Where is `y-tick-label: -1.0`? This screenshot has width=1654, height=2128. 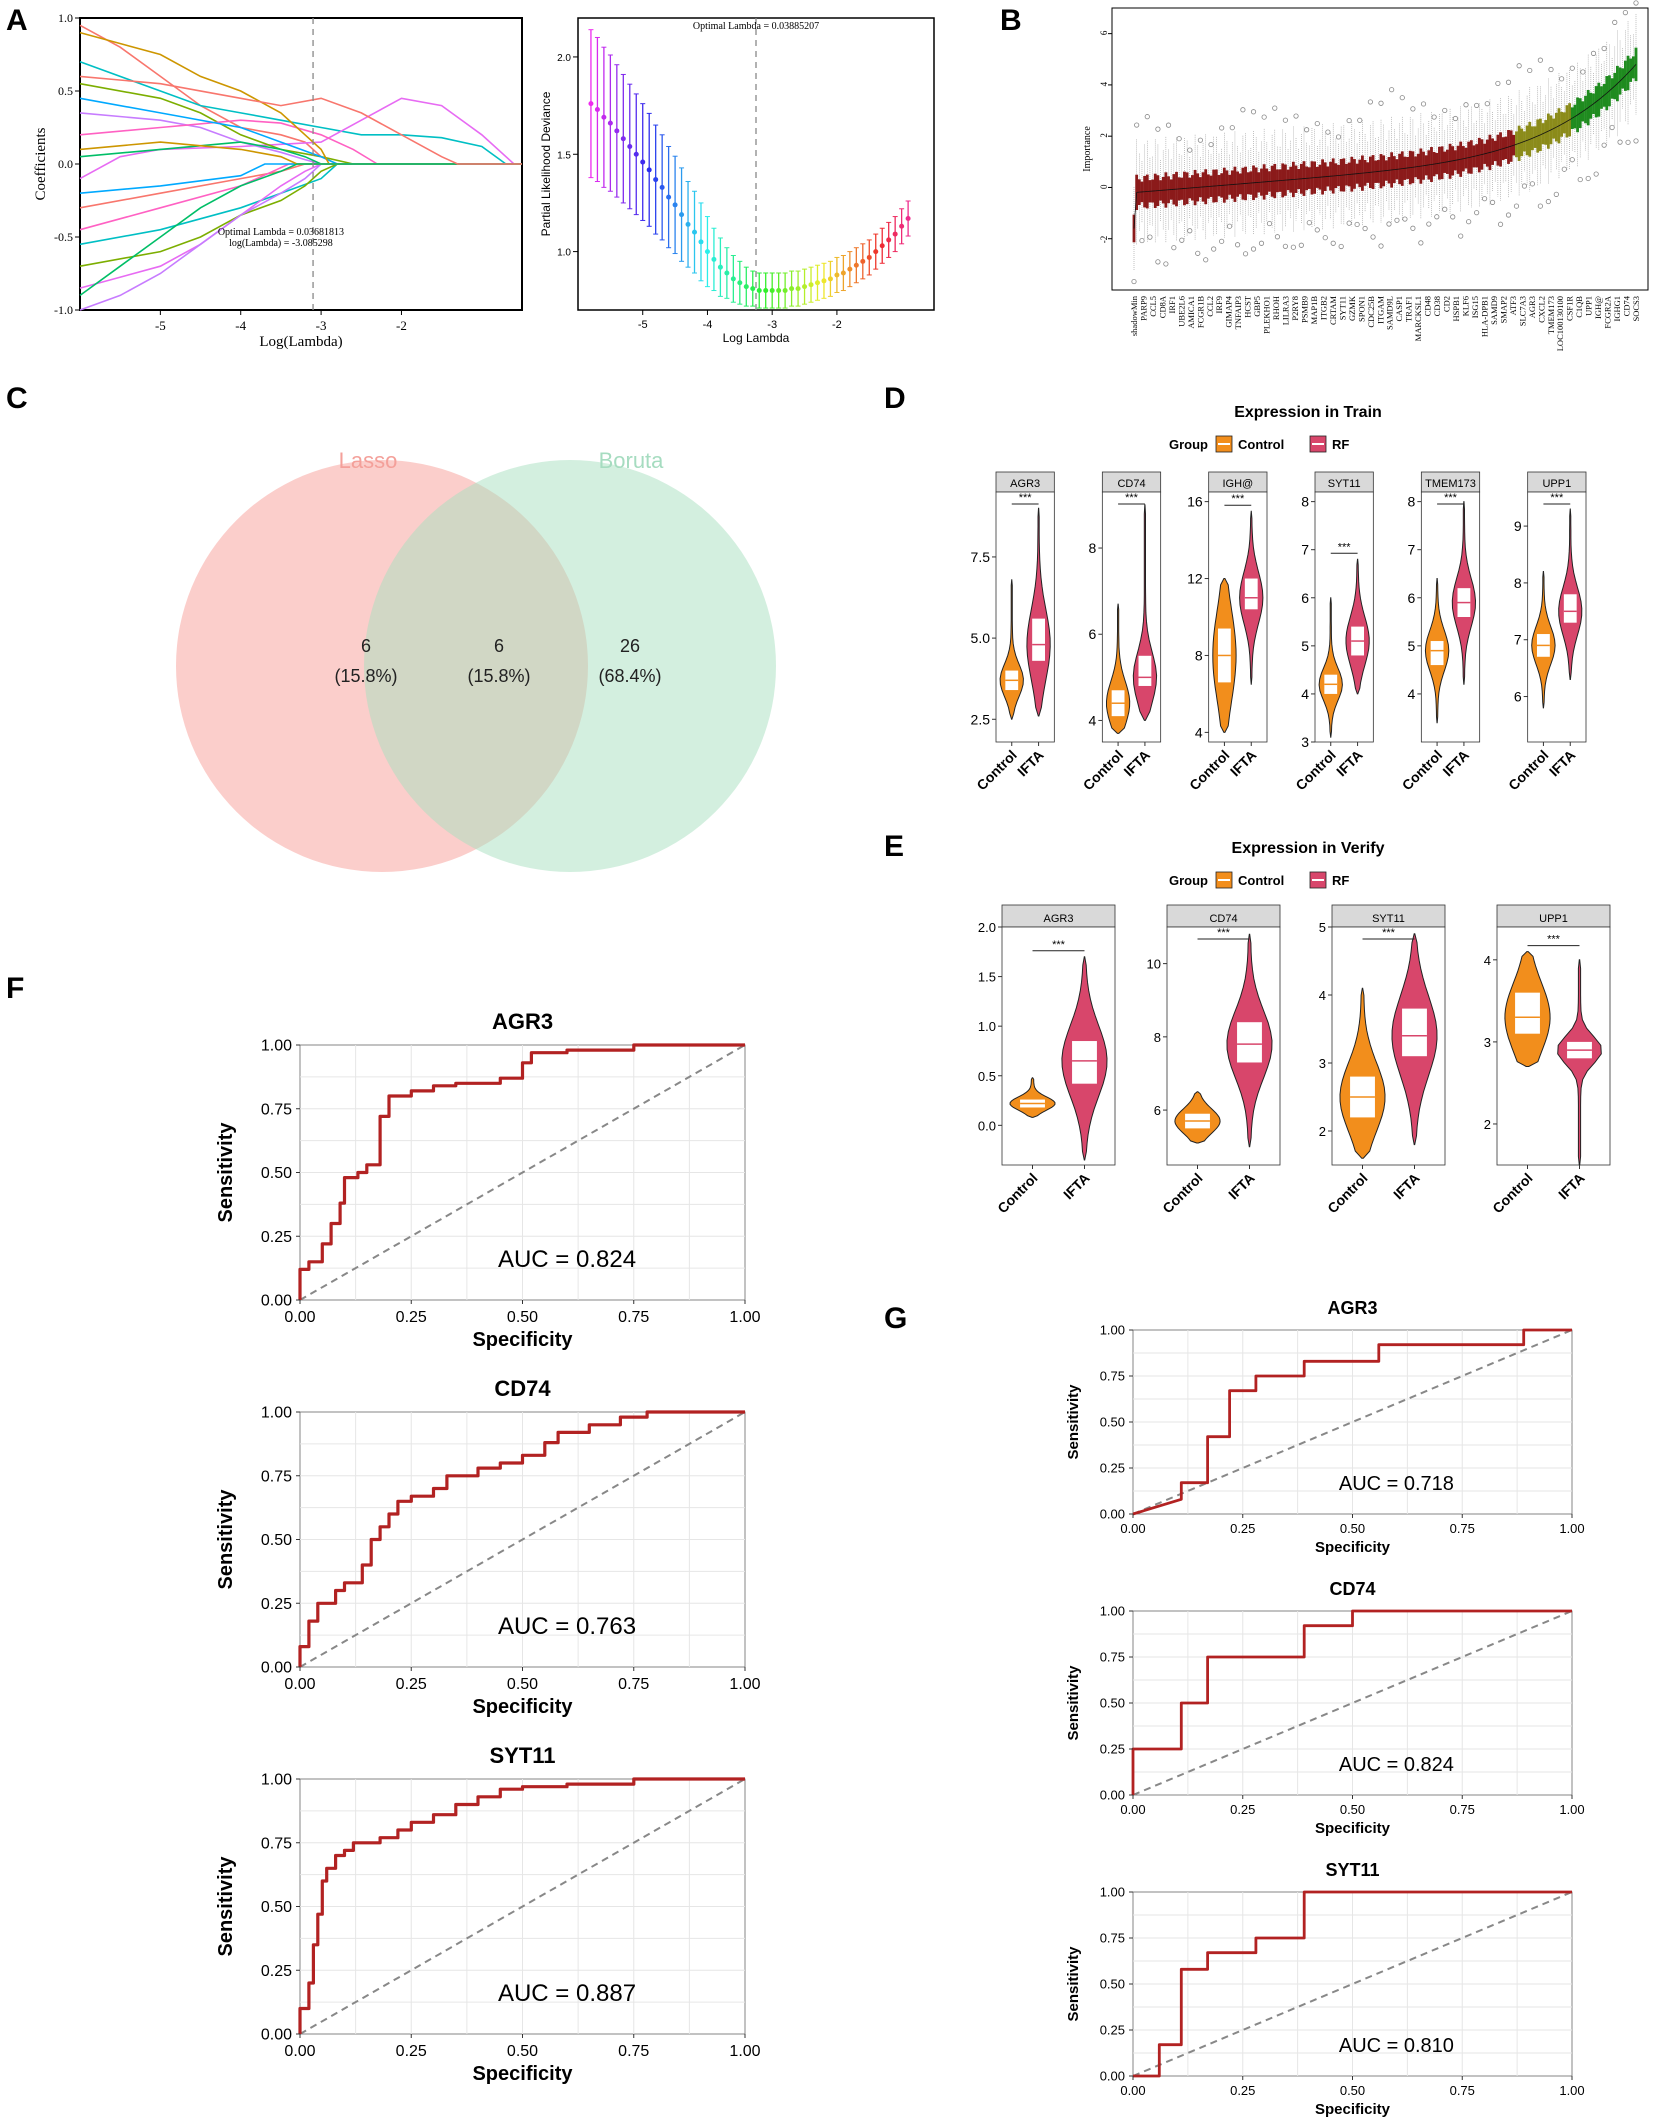
y-tick-label: -1.0 is located at coordinates (63, 310).